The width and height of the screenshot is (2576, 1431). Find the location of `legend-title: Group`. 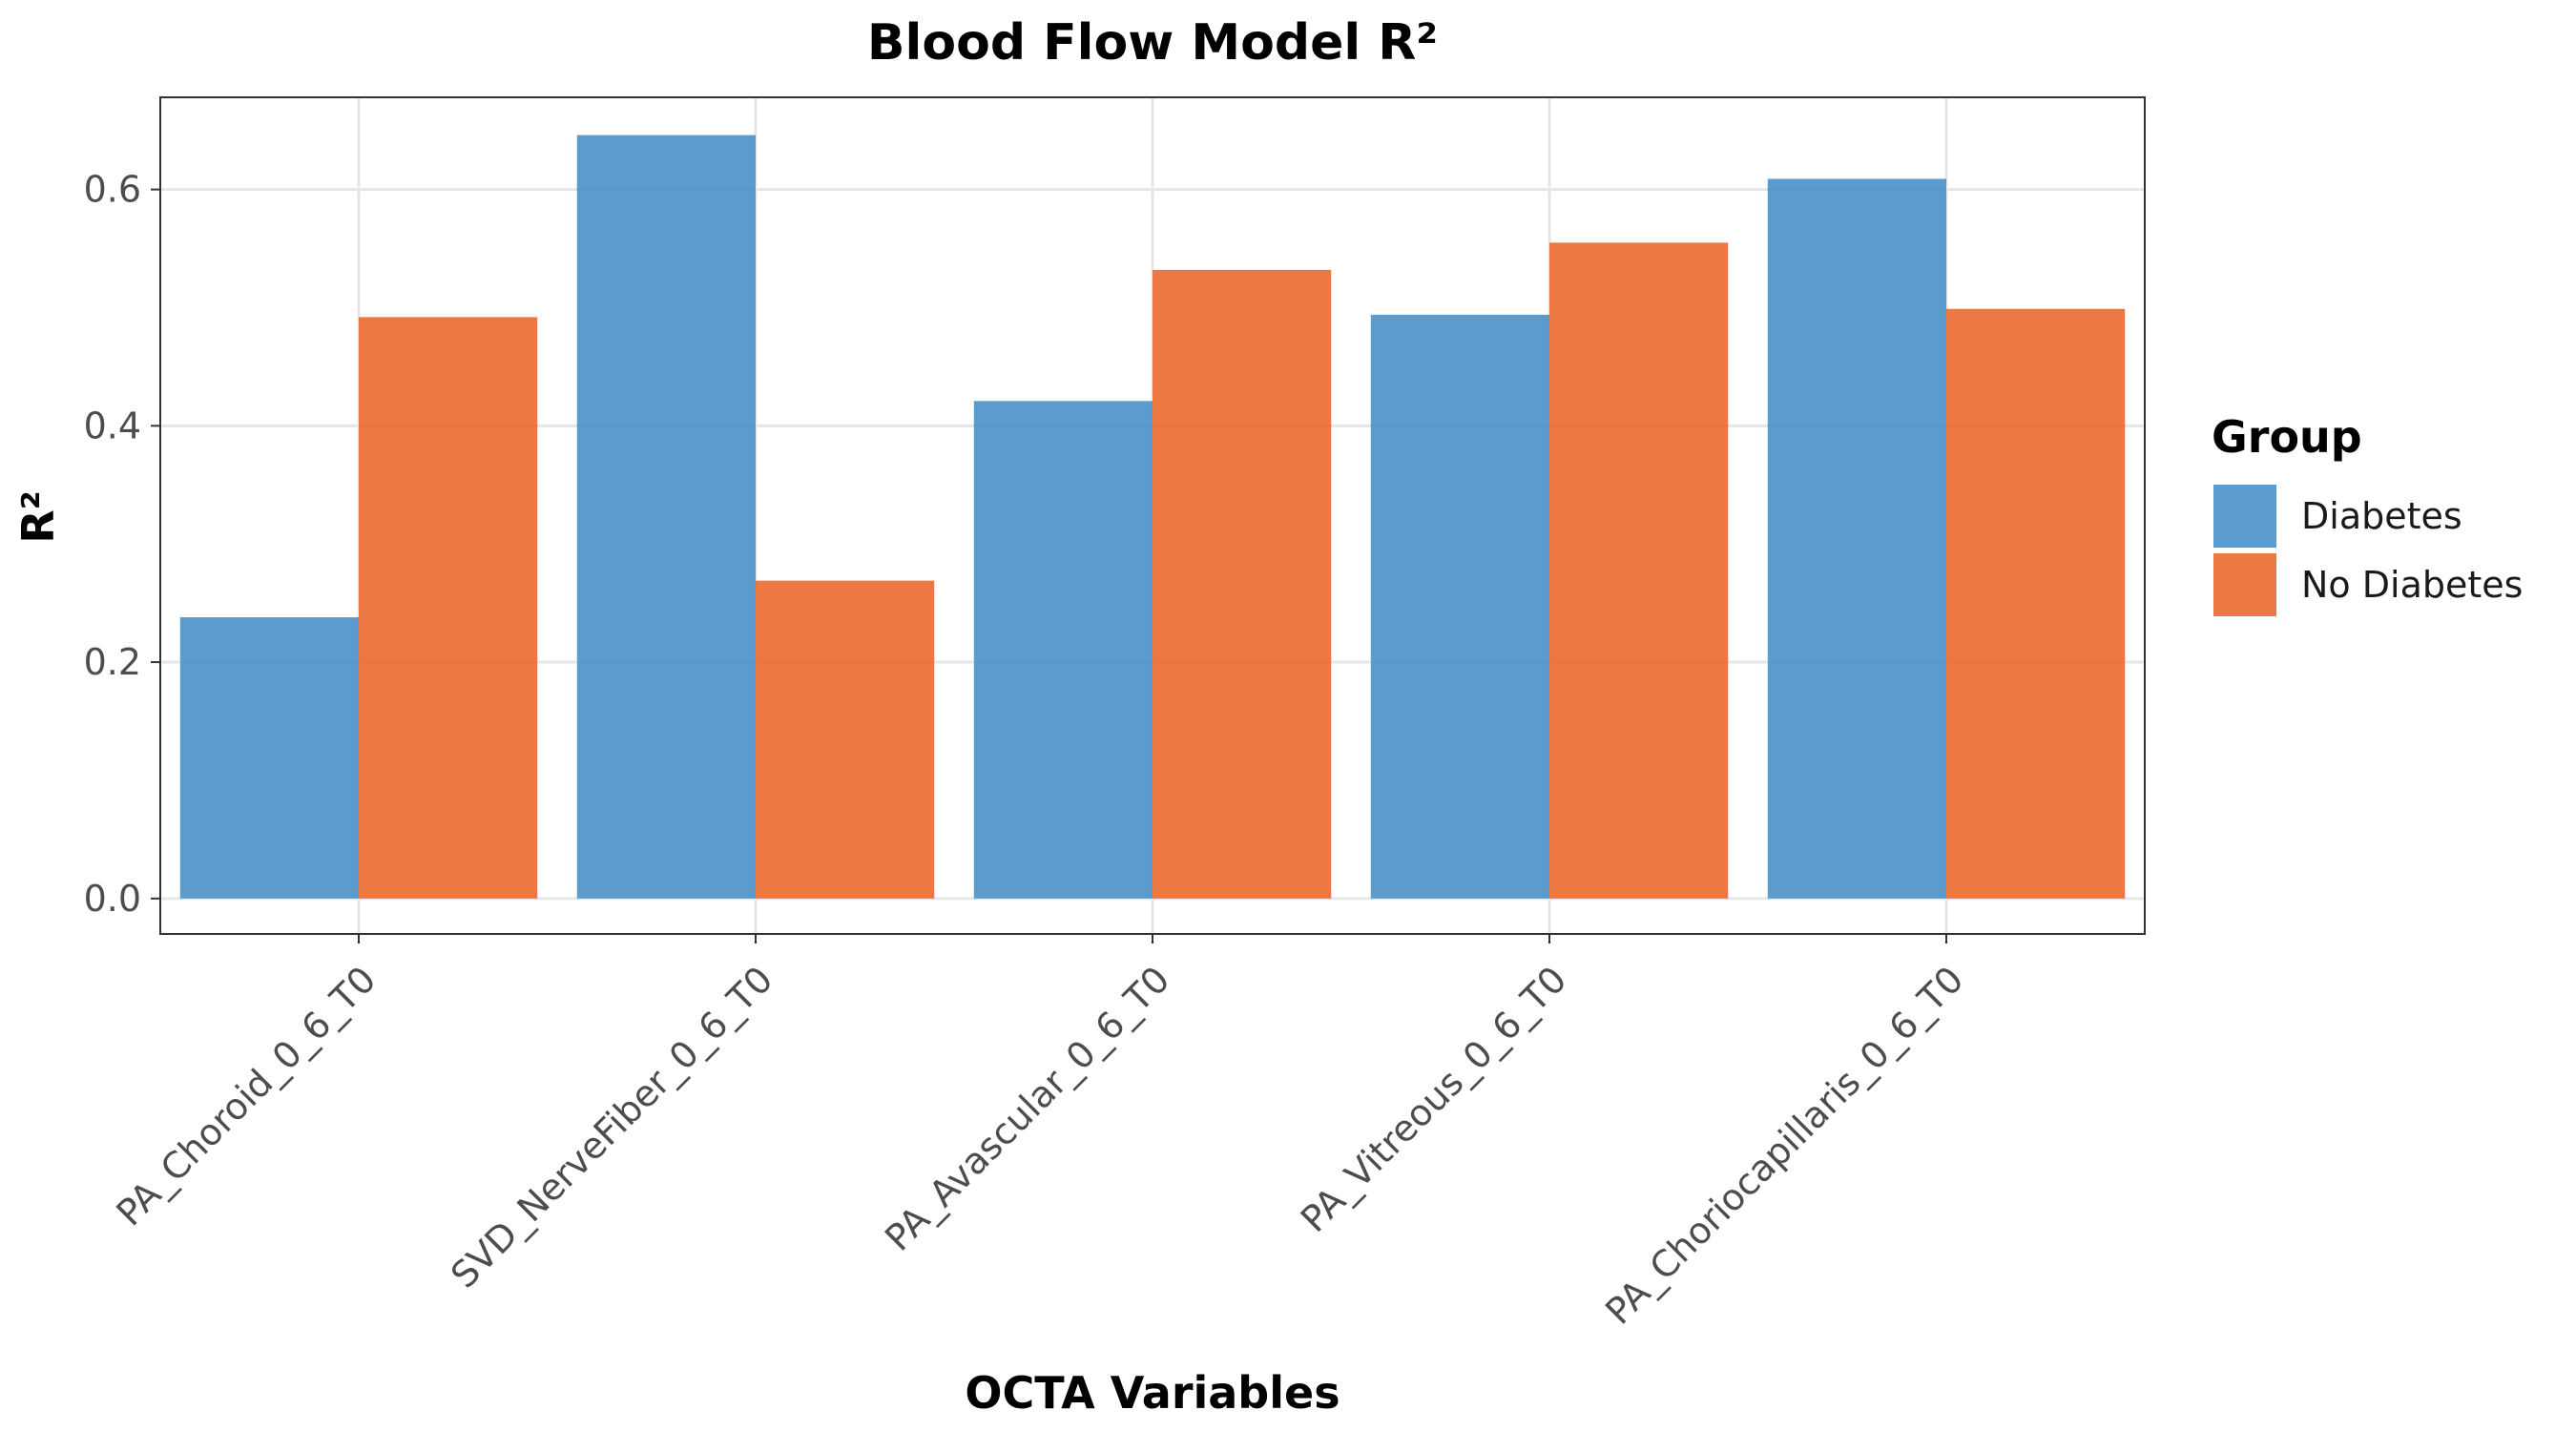

legend-title: Group is located at coordinates (2287, 437).